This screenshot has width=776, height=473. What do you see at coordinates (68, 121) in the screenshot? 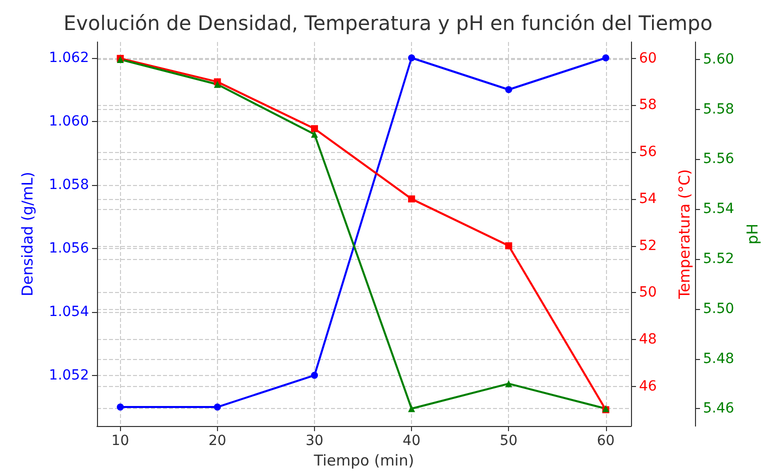
I see `y-tick-label: 1.060` at bounding box center [68, 121].